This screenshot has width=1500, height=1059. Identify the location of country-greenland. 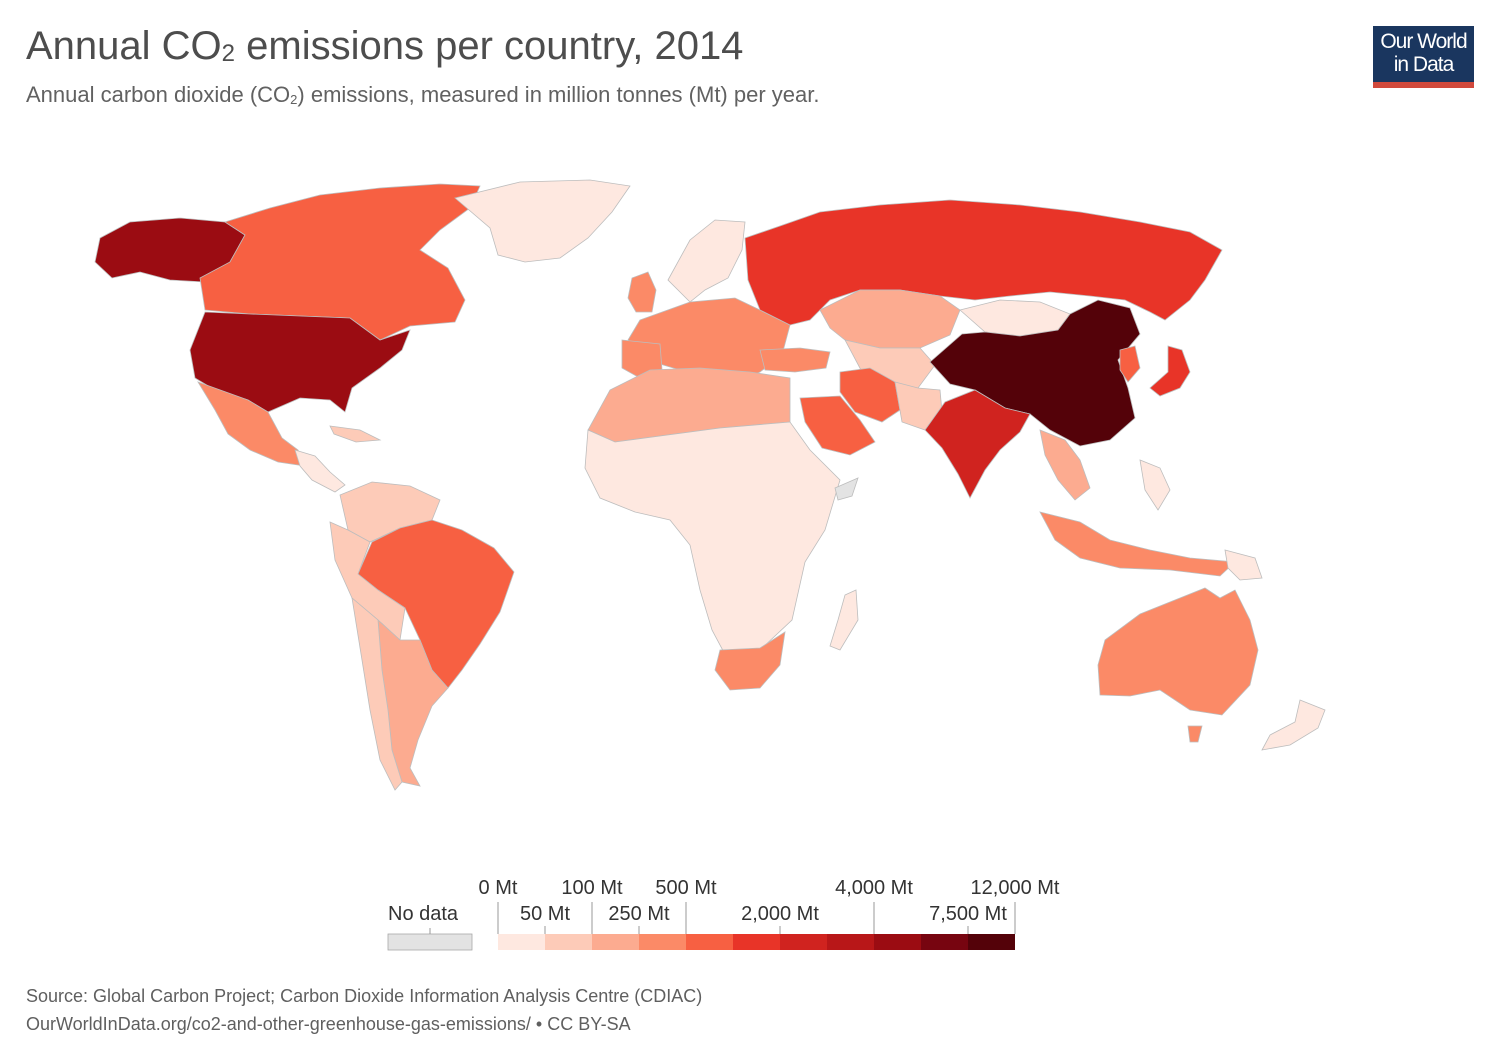
(542, 221).